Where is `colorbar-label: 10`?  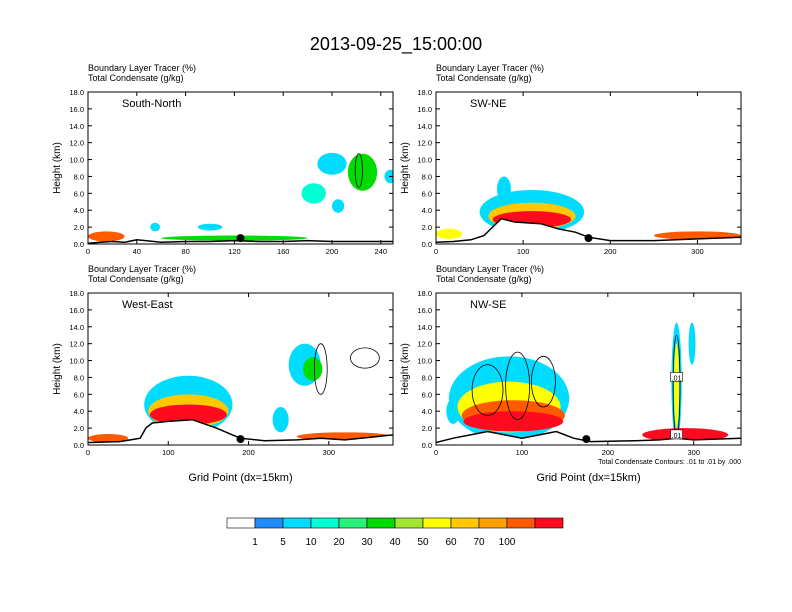
colorbar-label: 10 is located at coordinates (311, 542).